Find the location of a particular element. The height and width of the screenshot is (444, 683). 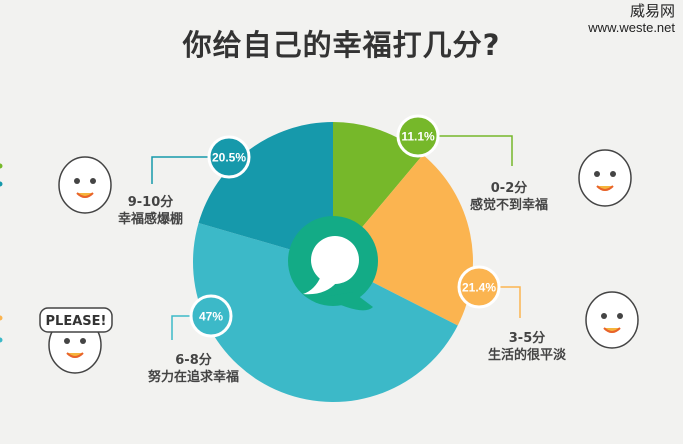

category-label: 9-10分 is located at coordinates (150, 202).